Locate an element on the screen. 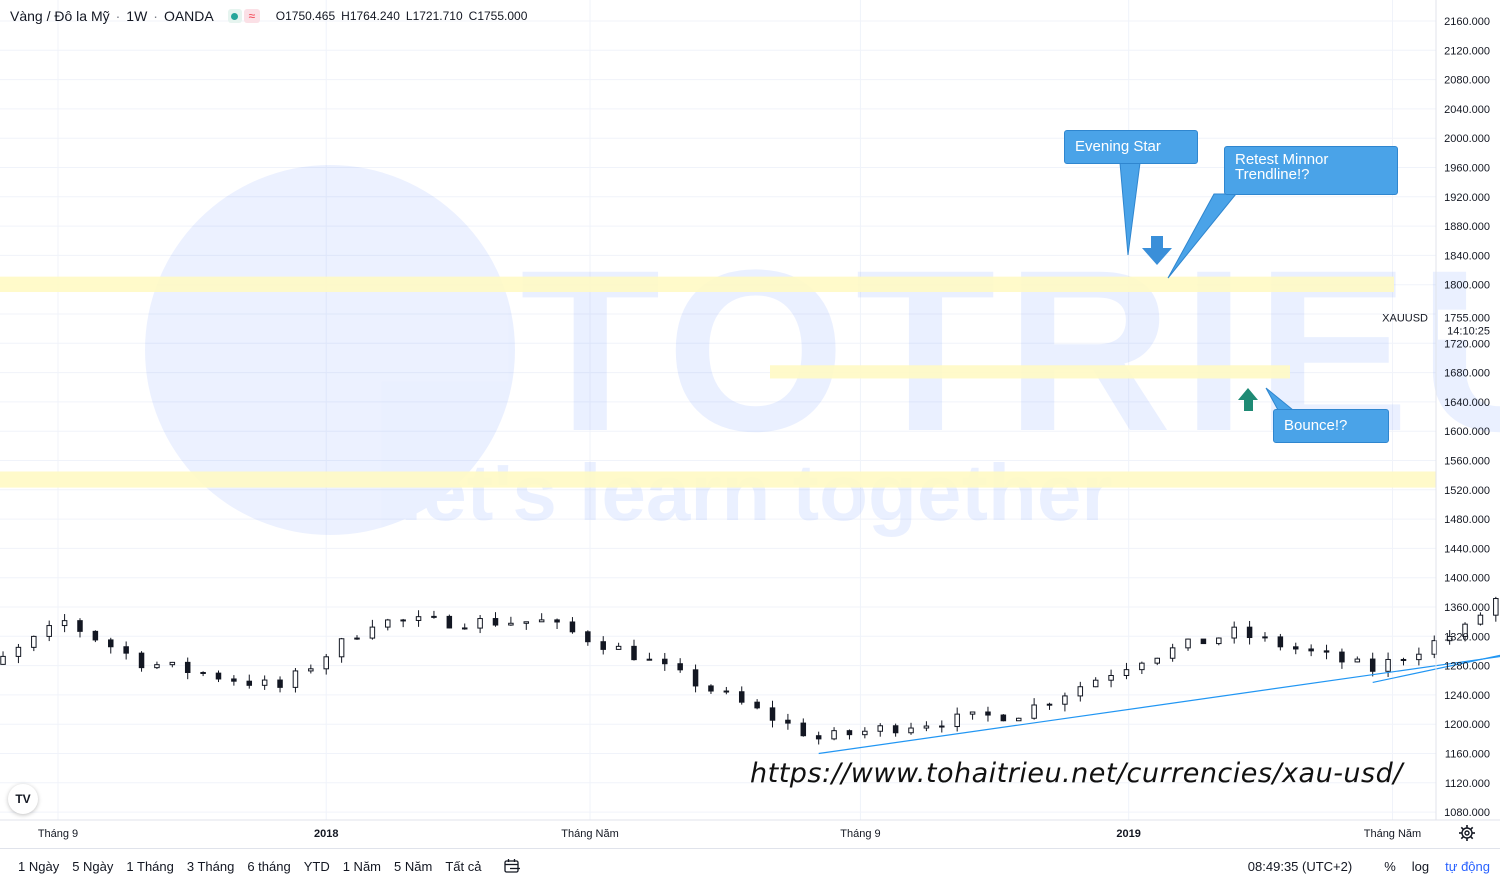 The image size is (1500, 883). percent-scale-toggle: % is located at coordinates (1390, 866).